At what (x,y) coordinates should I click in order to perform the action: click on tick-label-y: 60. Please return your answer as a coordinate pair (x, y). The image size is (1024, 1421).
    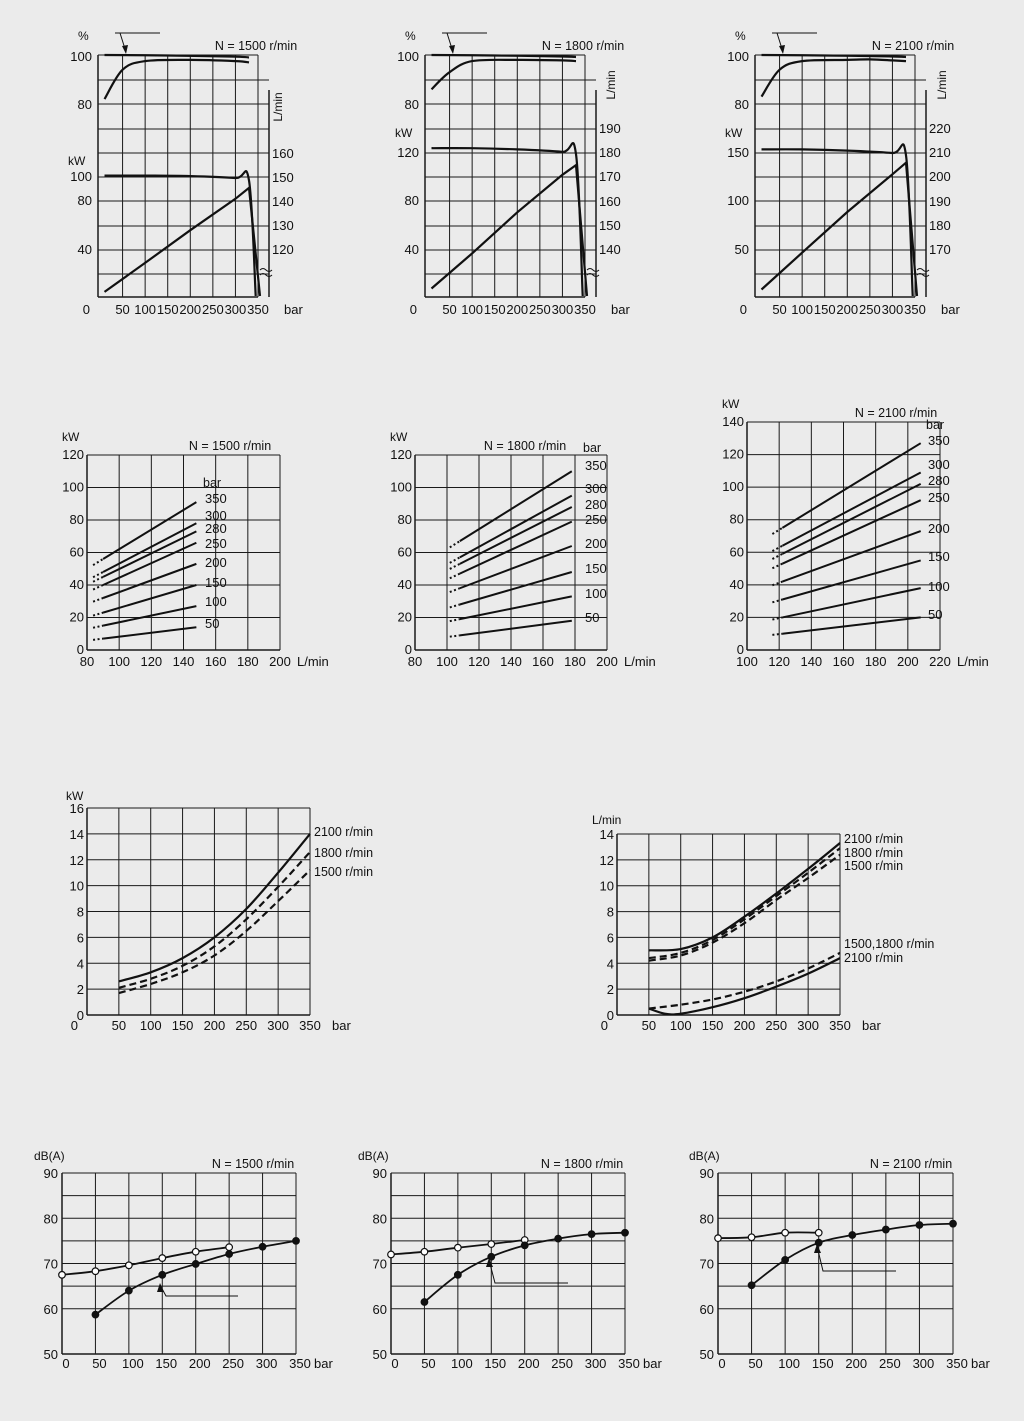
    Looking at the image, I should click on (737, 551).